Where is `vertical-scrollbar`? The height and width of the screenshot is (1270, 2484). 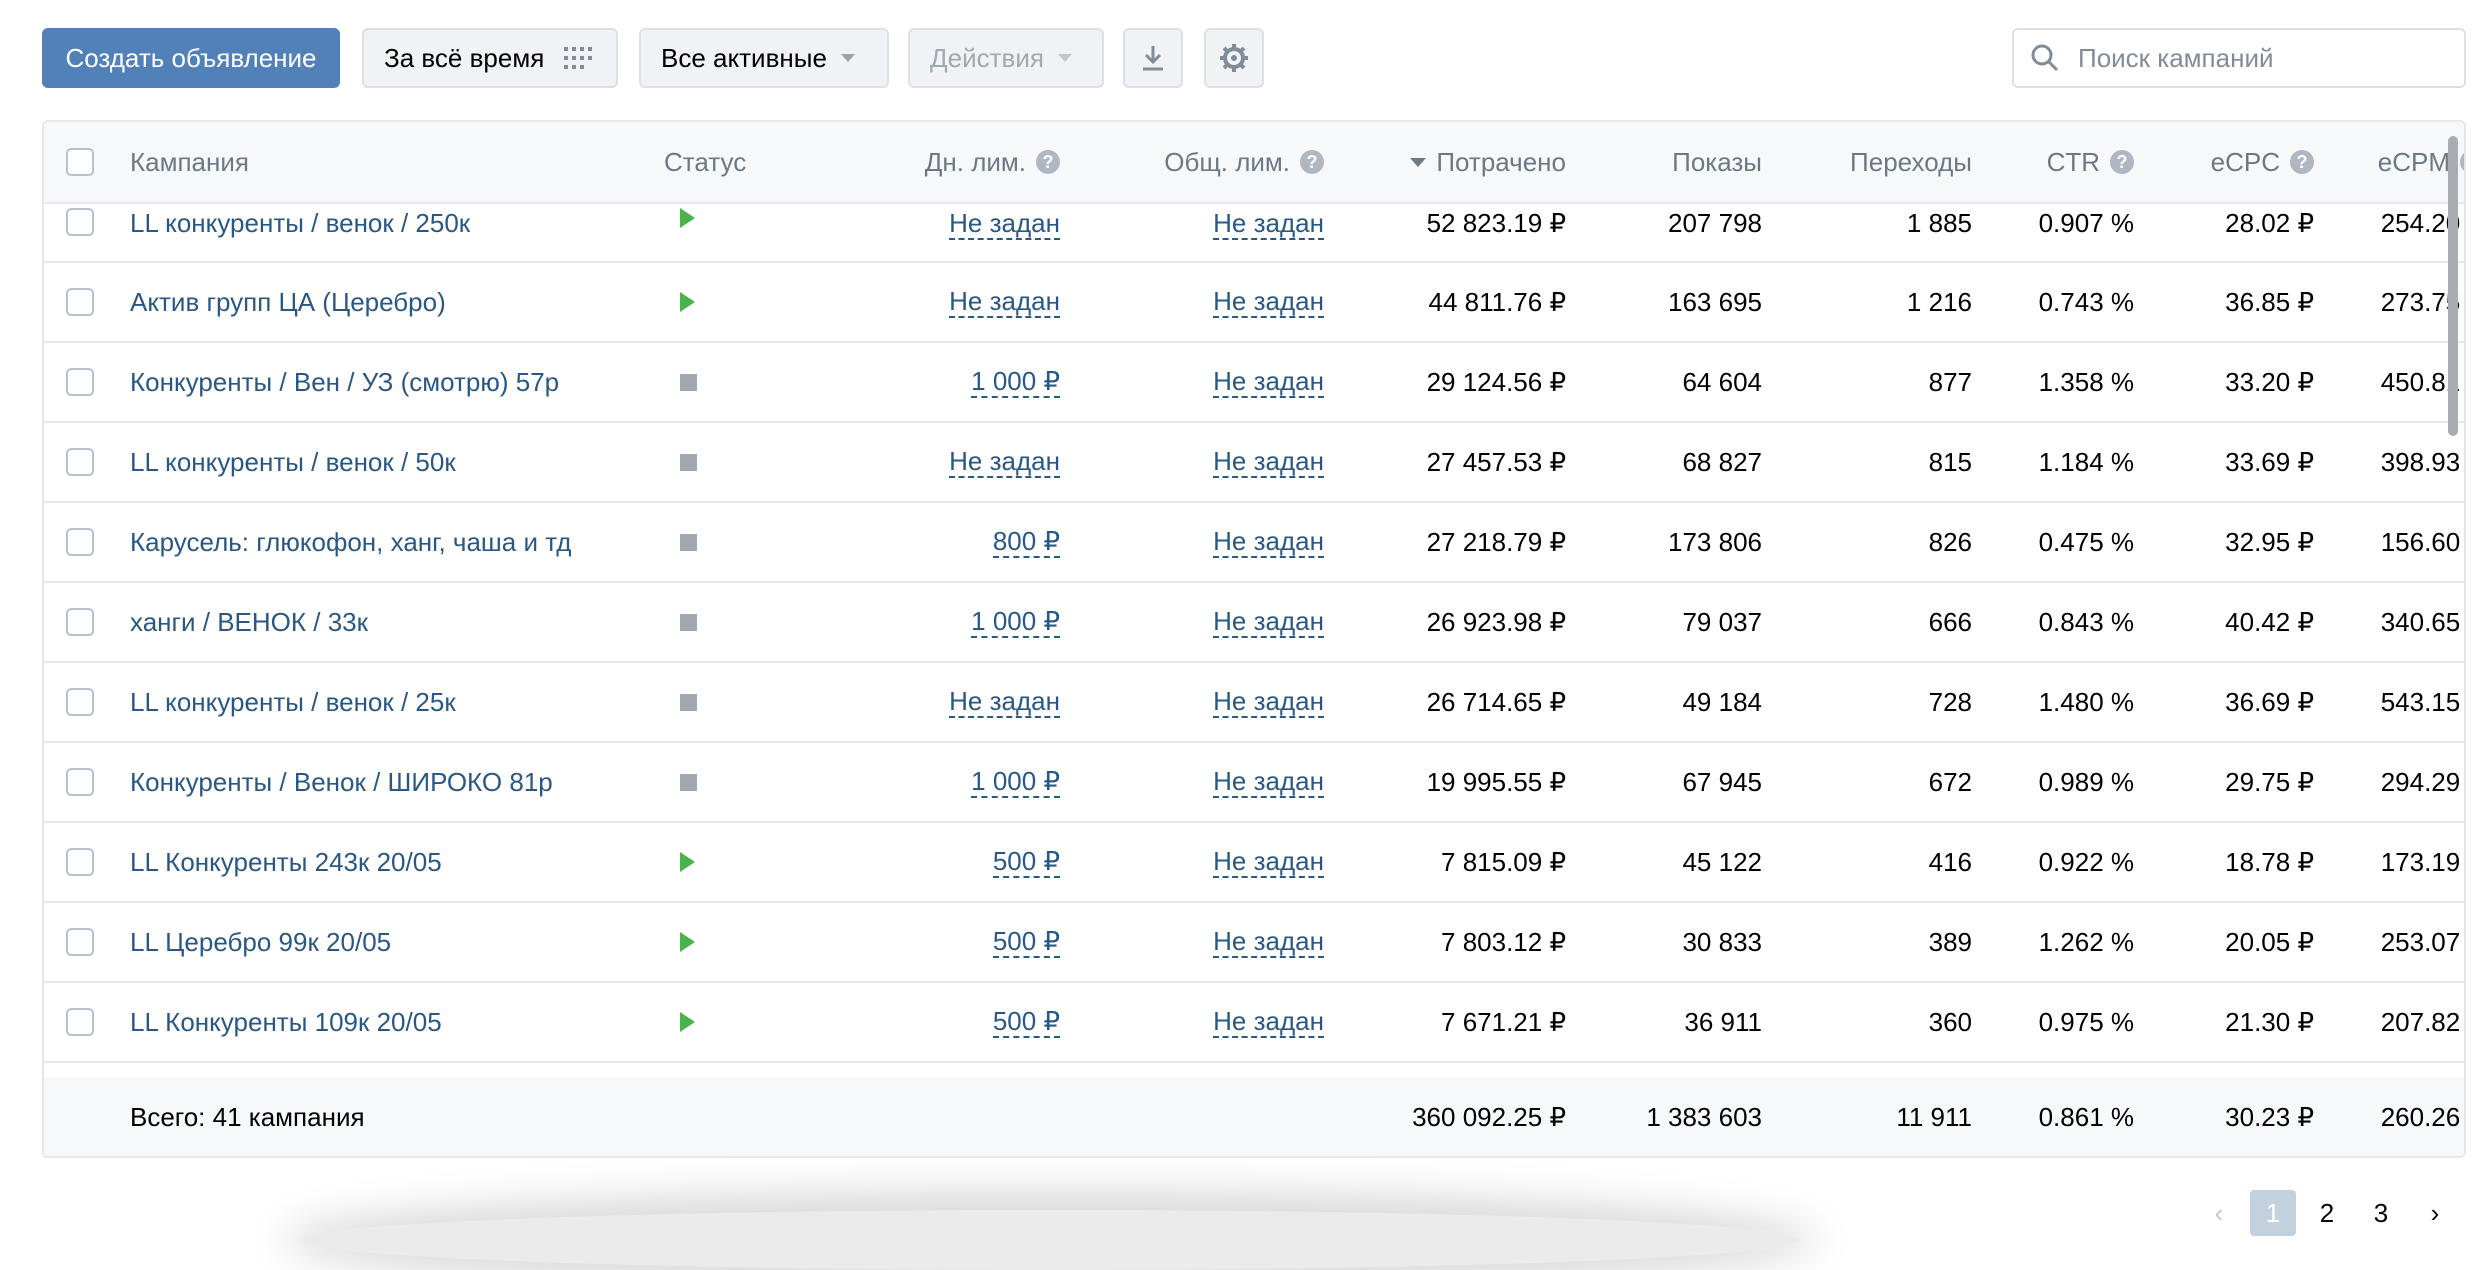 vertical-scrollbar is located at coordinates (2453, 286).